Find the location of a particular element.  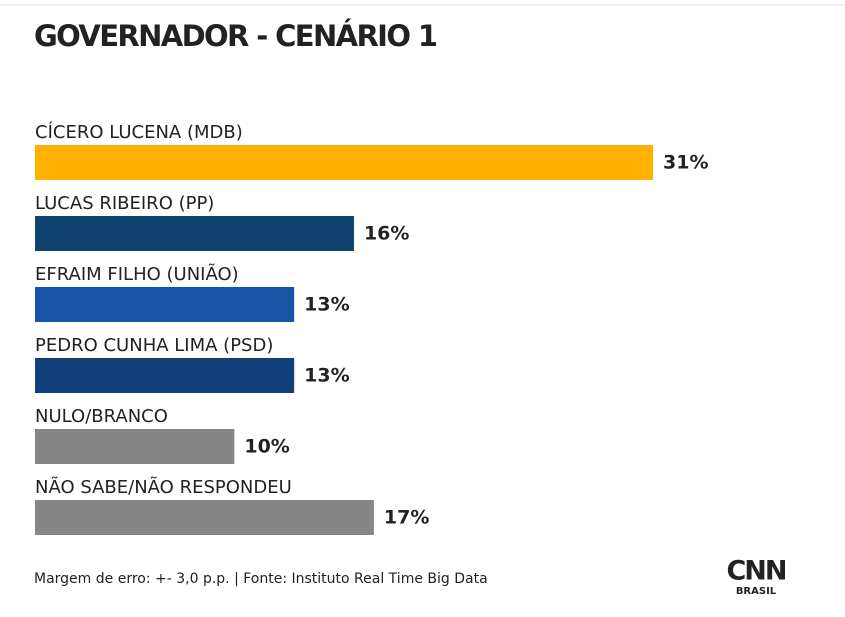

logo: CNN is located at coordinates (755, 571).